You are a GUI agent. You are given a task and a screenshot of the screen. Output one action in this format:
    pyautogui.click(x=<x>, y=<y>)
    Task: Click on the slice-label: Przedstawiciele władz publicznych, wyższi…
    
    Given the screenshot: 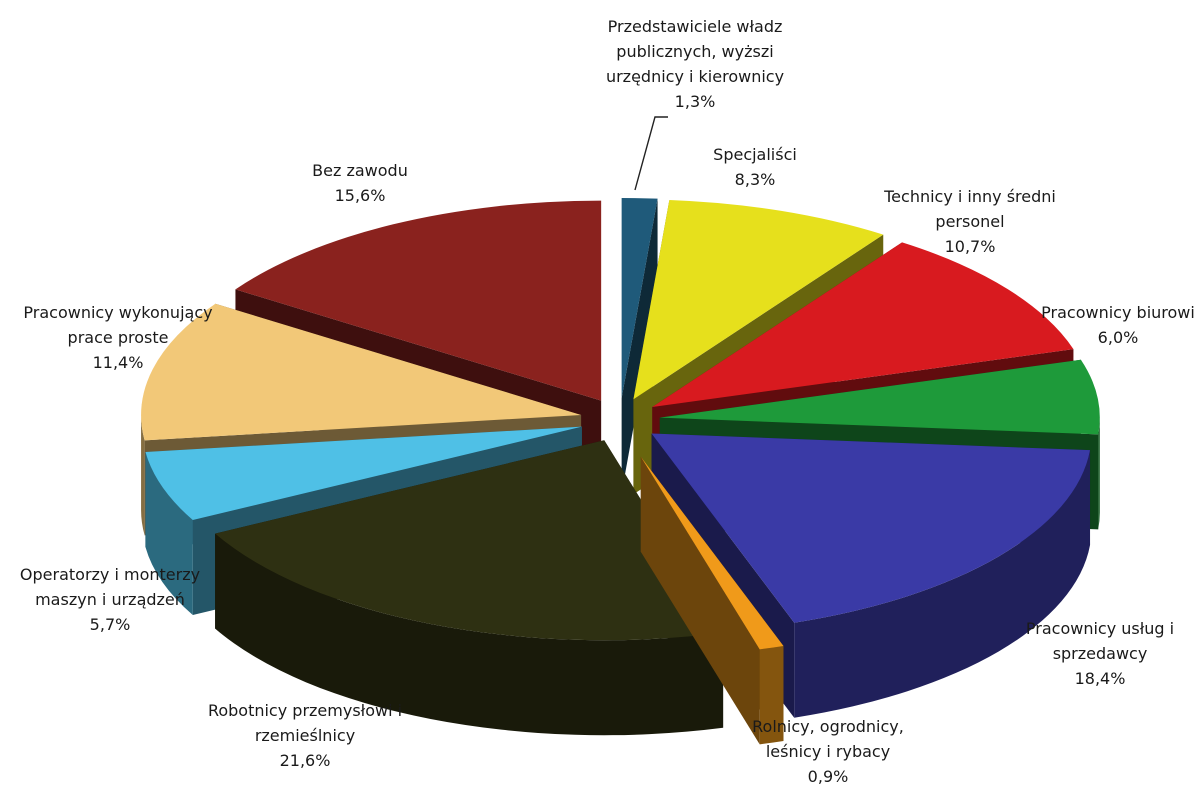 What is the action you would take?
    pyautogui.click(x=695, y=64)
    